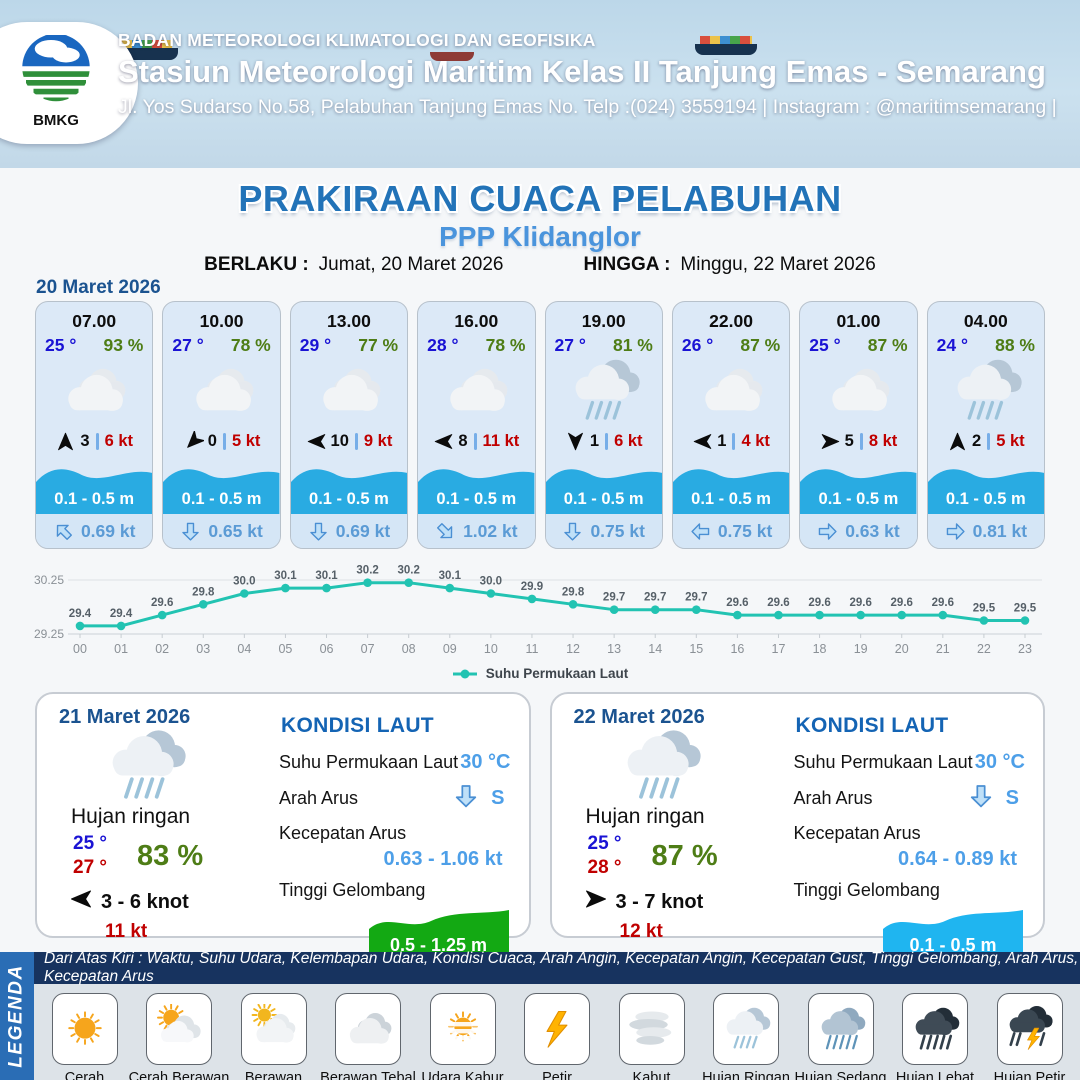 This screenshot has height=1080, width=1080. What do you see at coordinates (235, 530) in the screenshot?
I see `current-speed: 0.65 kt` at bounding box center [235, 530].